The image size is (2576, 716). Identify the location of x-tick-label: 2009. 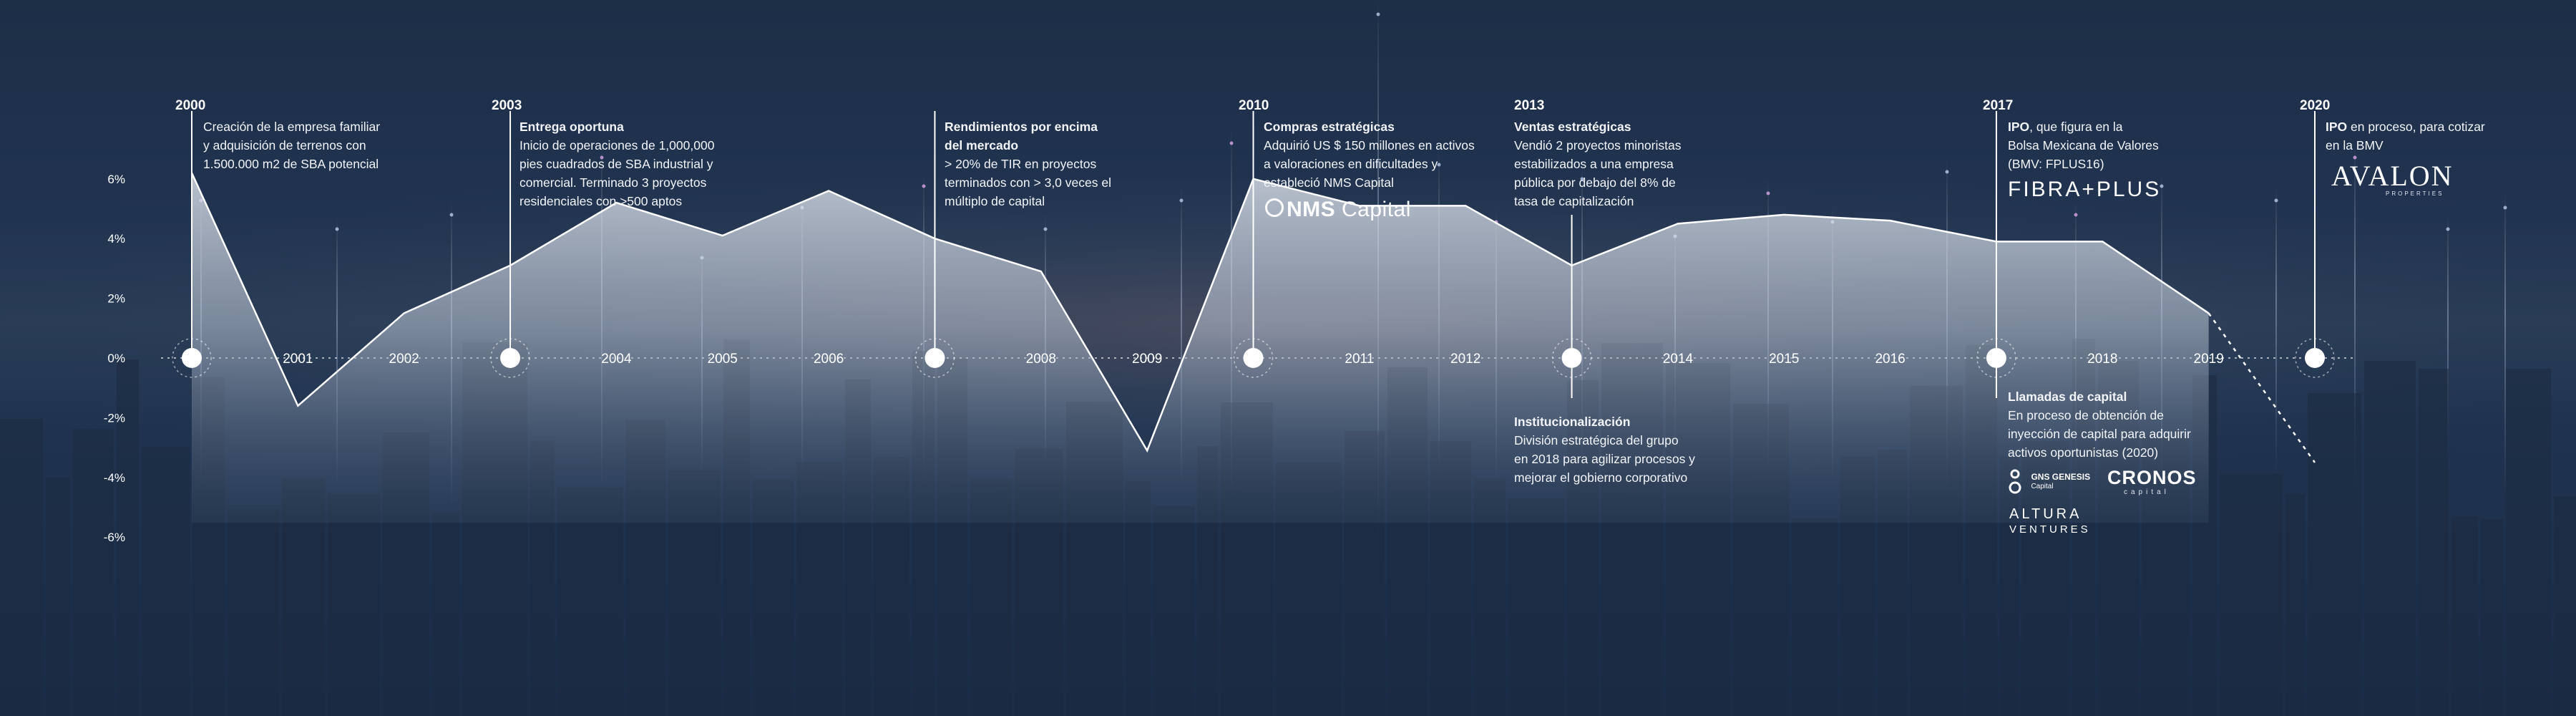
(1147, 359).